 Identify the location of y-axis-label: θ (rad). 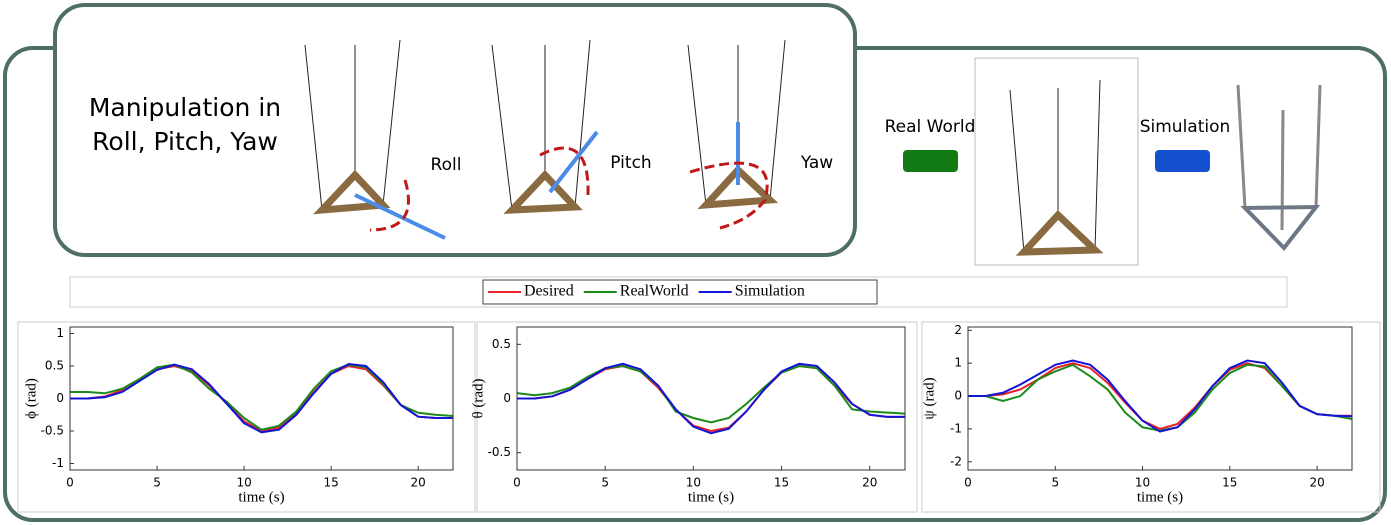
(478, 398).